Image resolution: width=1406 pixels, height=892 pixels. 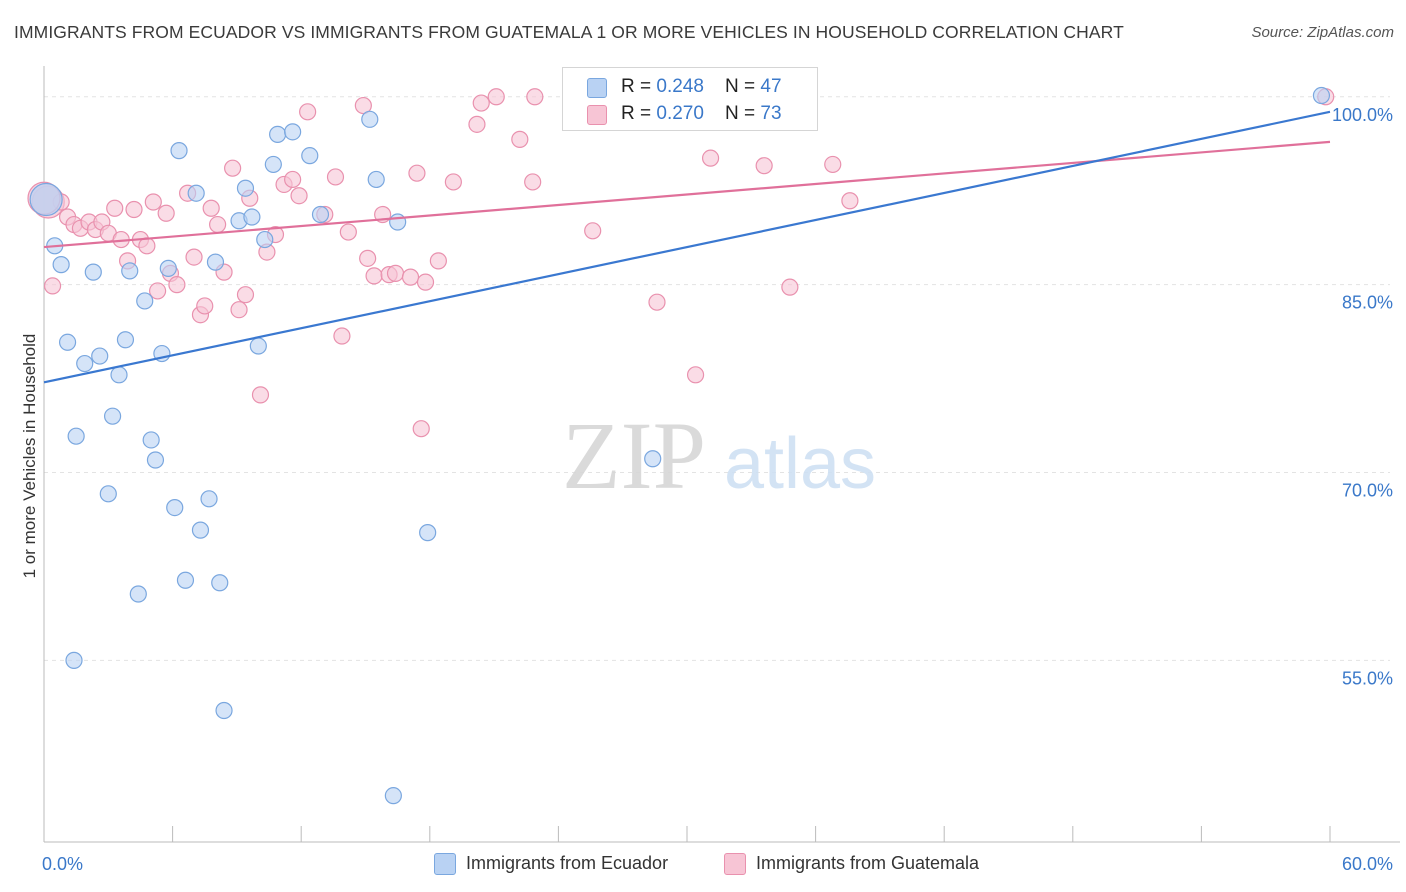 What do you see at coordinates (639, 113) in the screenshot?
I see `guatemala-r-label: R =` at bounding box center [639, 113].